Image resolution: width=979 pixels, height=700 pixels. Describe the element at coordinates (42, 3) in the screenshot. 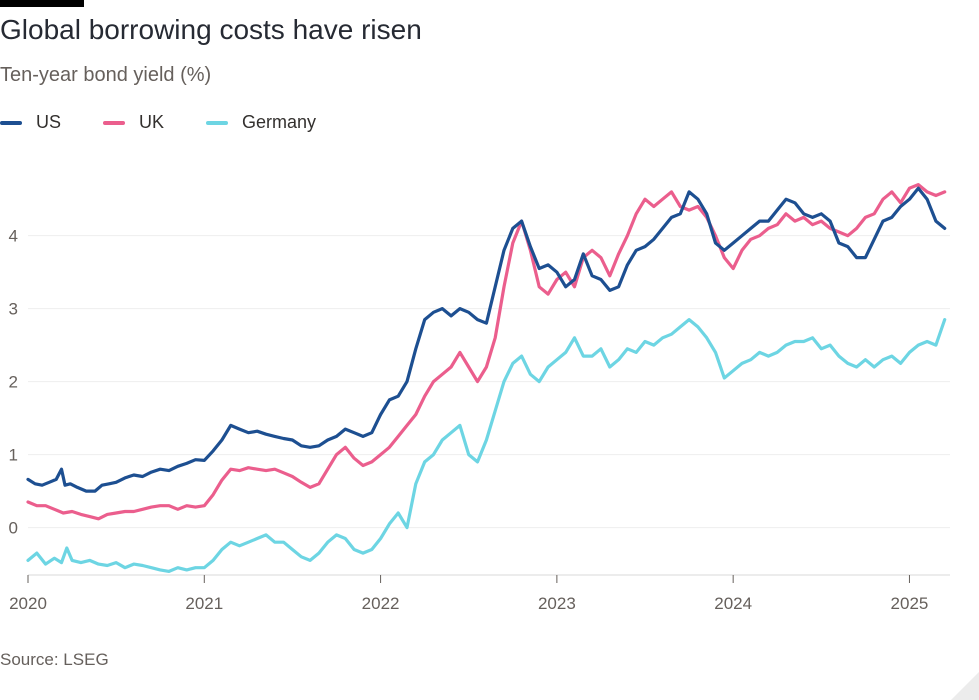

I see `brand-bar` at that location.